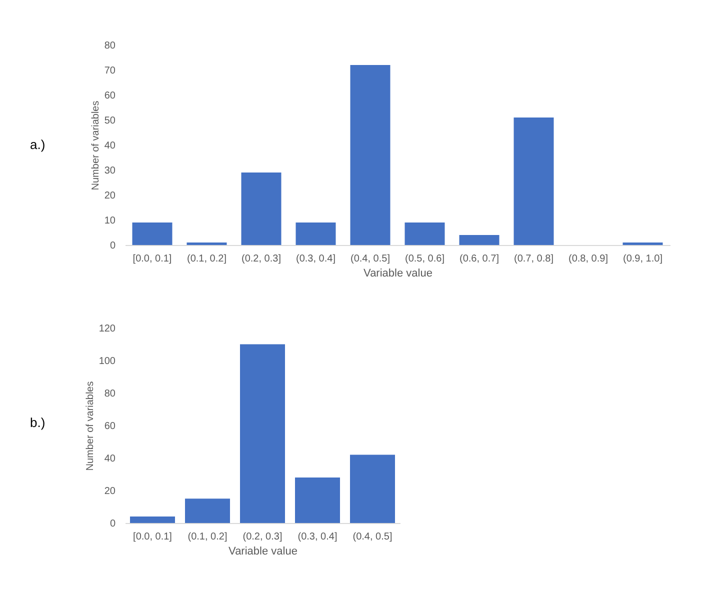  Describe the element at coordinates (110, 221) in the screenshot. I see `y-tick-label: 10` at that location.